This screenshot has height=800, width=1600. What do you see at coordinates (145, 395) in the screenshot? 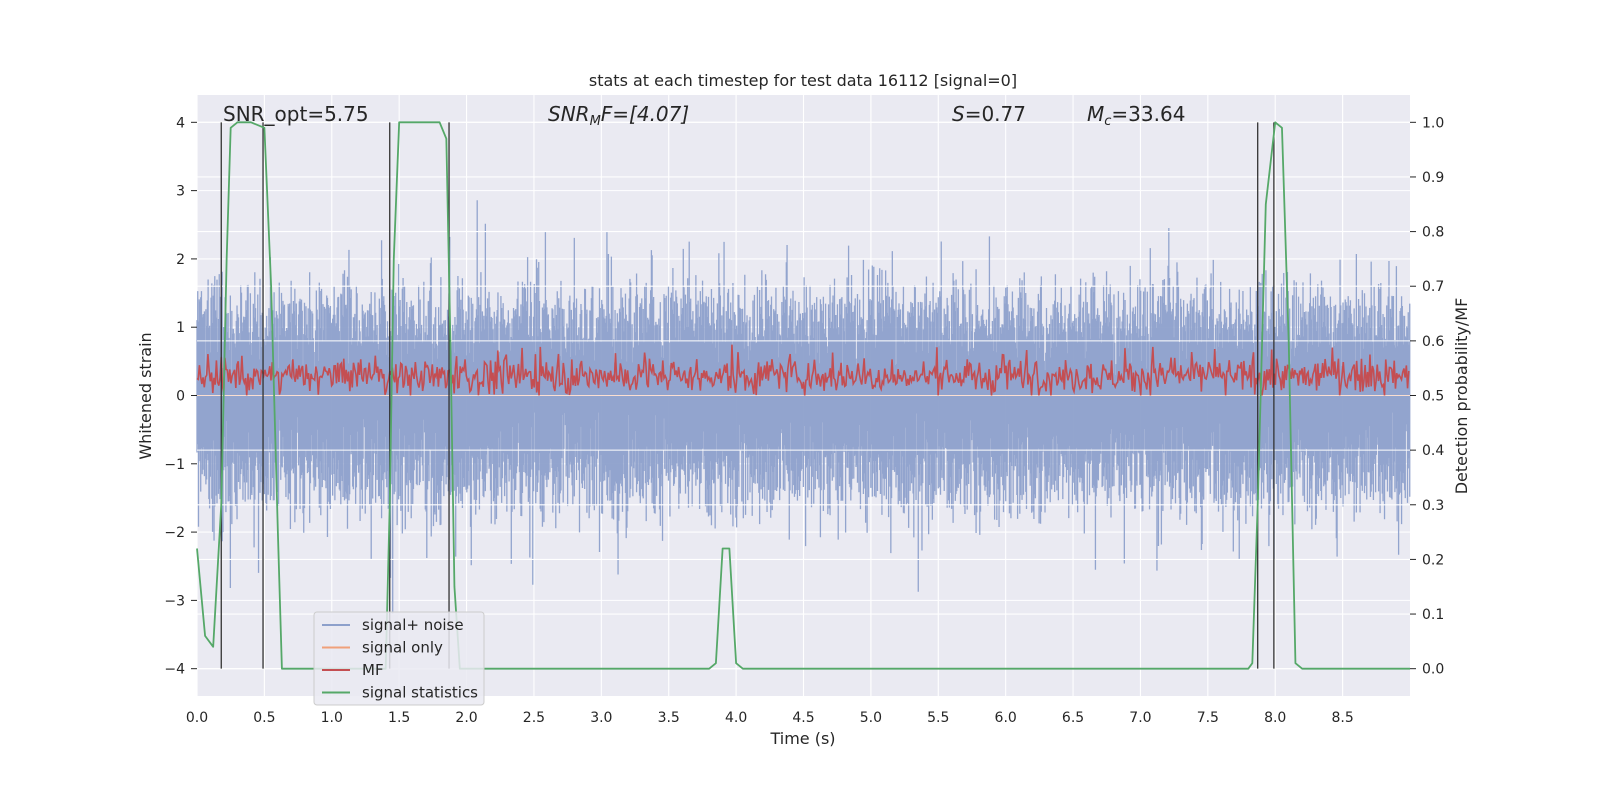
I see `left-y-axis-label: Whitened strain` at bounding box center [145, 395].